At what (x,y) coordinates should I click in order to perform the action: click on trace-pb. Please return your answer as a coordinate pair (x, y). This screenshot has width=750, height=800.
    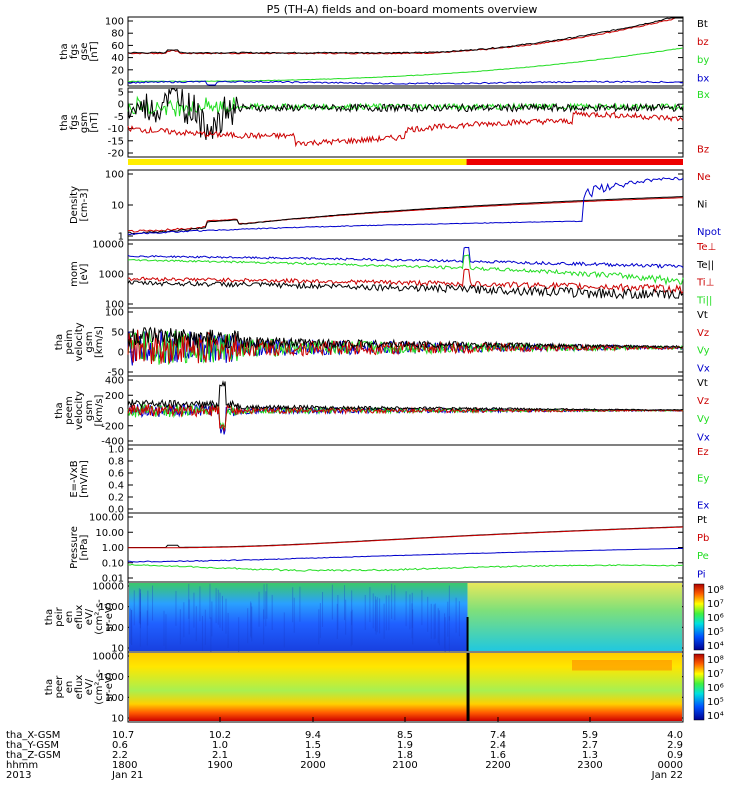
    Looking at the image, I should click on (406, 537).